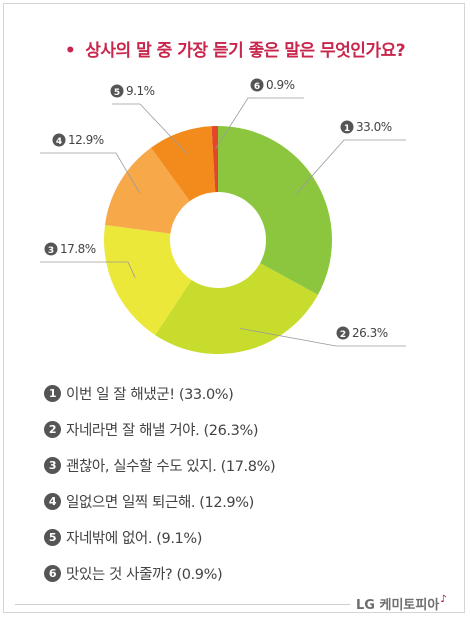 The width and height of the screenshot is (470, 618). What do you see at coordinates (140, 91) in the screenshot?
I see `data-label-5: 9.1%` at bounding box center [140, 91].